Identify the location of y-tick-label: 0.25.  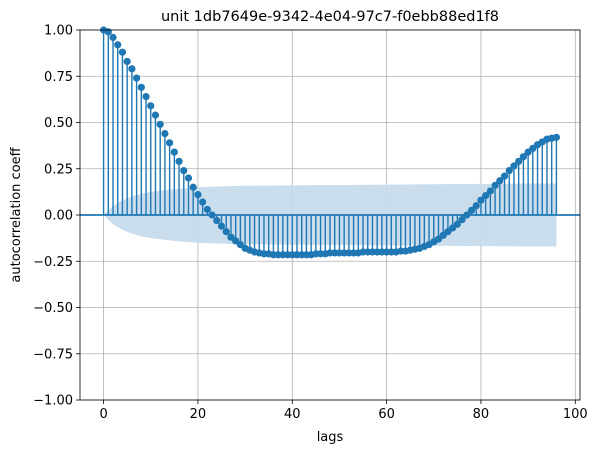
(58, 169).